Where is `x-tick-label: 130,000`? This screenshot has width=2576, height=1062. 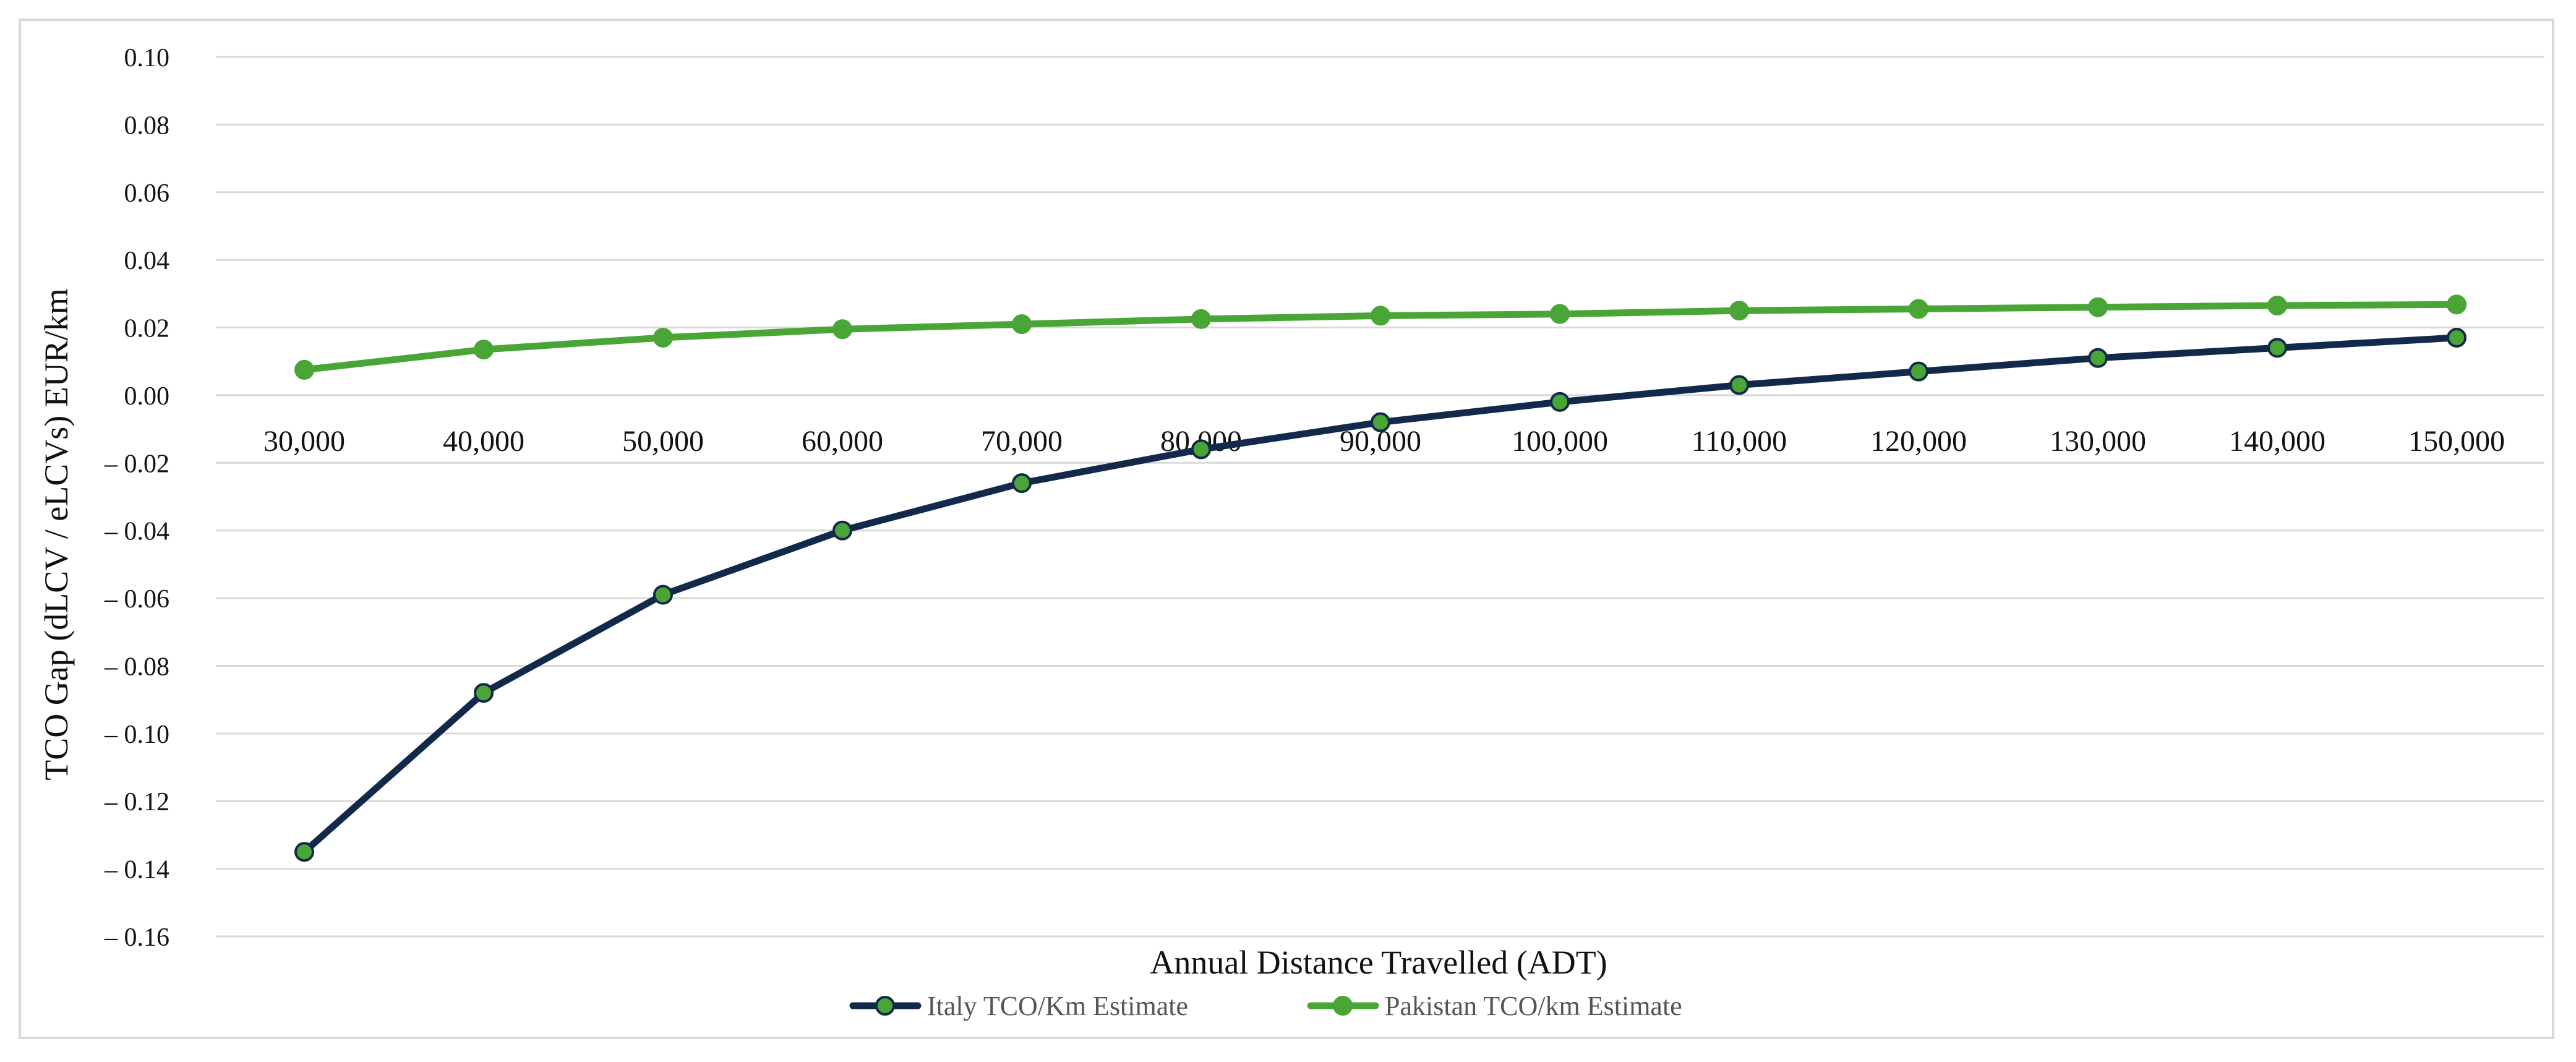 x-tick-label: 130,000 is located at coordinates (2098, 441).